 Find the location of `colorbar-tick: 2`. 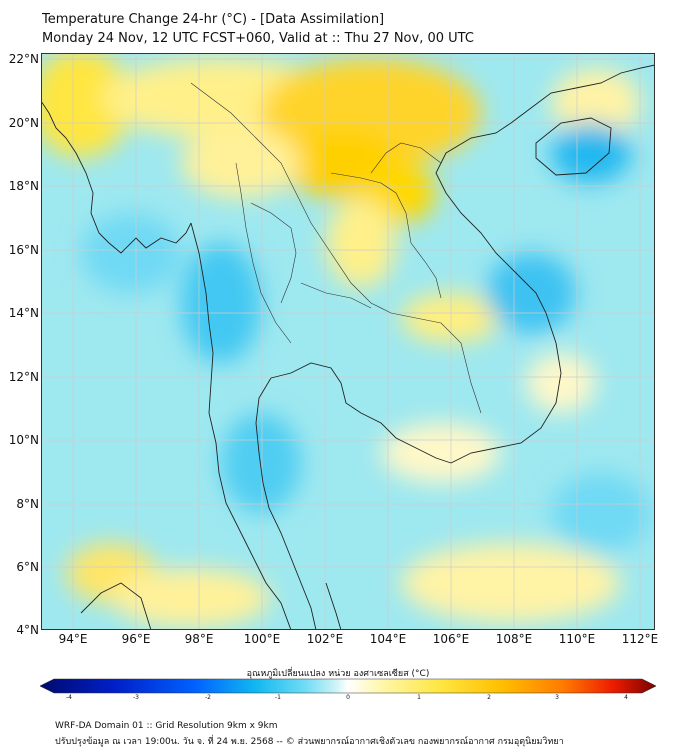

colorbar-tick: 2 is located at coordinates (489, 697).